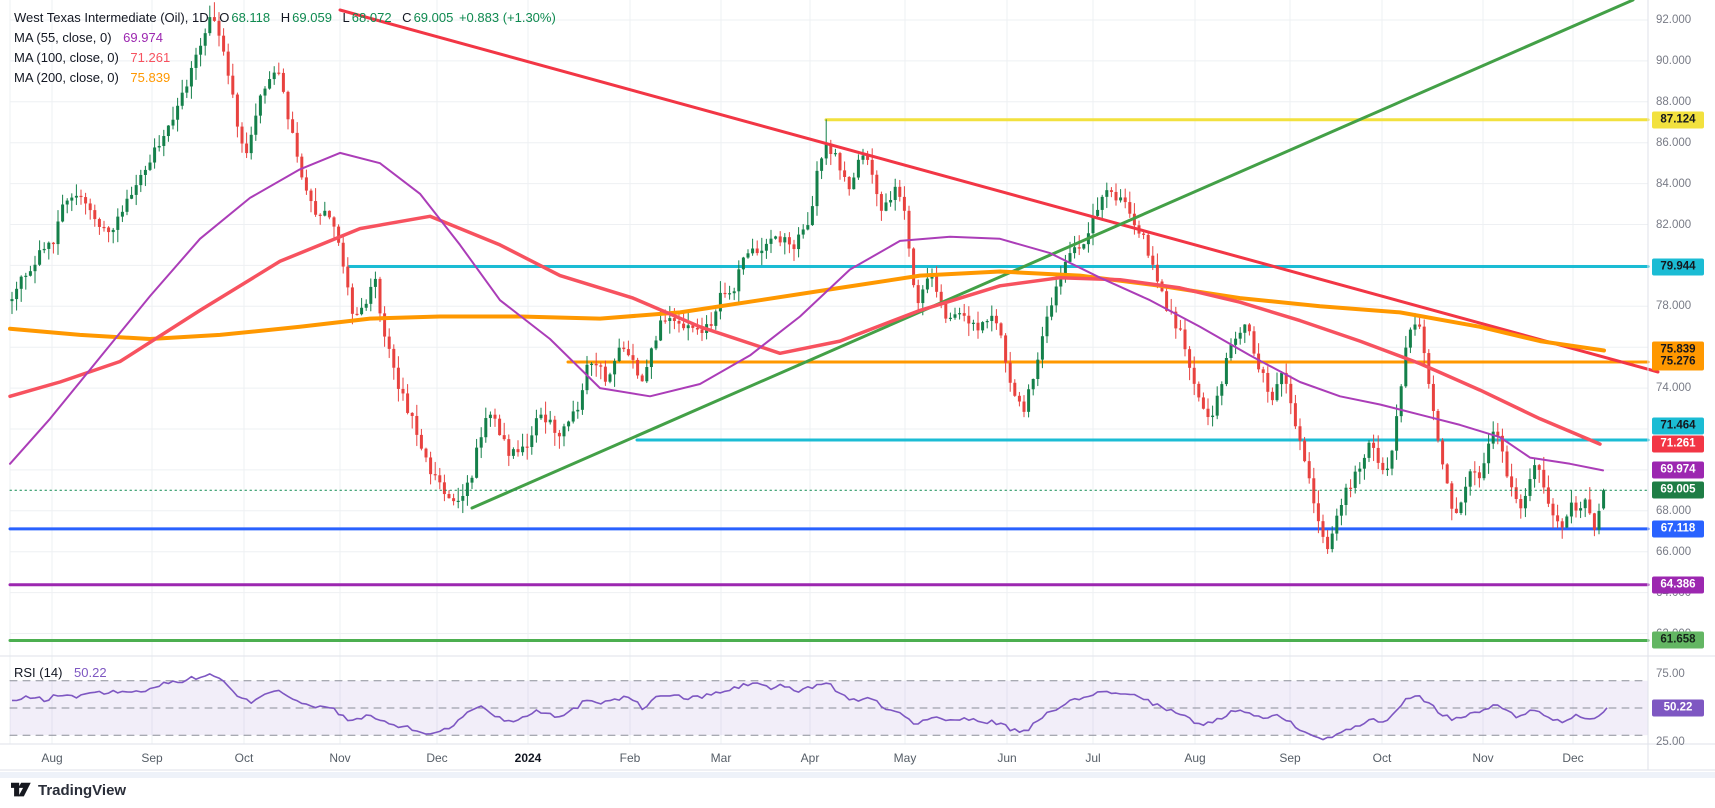 This screenshot has height=808, width=1715. Describe the element at coordinates (1670, 674) in the screenshot. I see `rsi-tick-label: 75.00` at that location.